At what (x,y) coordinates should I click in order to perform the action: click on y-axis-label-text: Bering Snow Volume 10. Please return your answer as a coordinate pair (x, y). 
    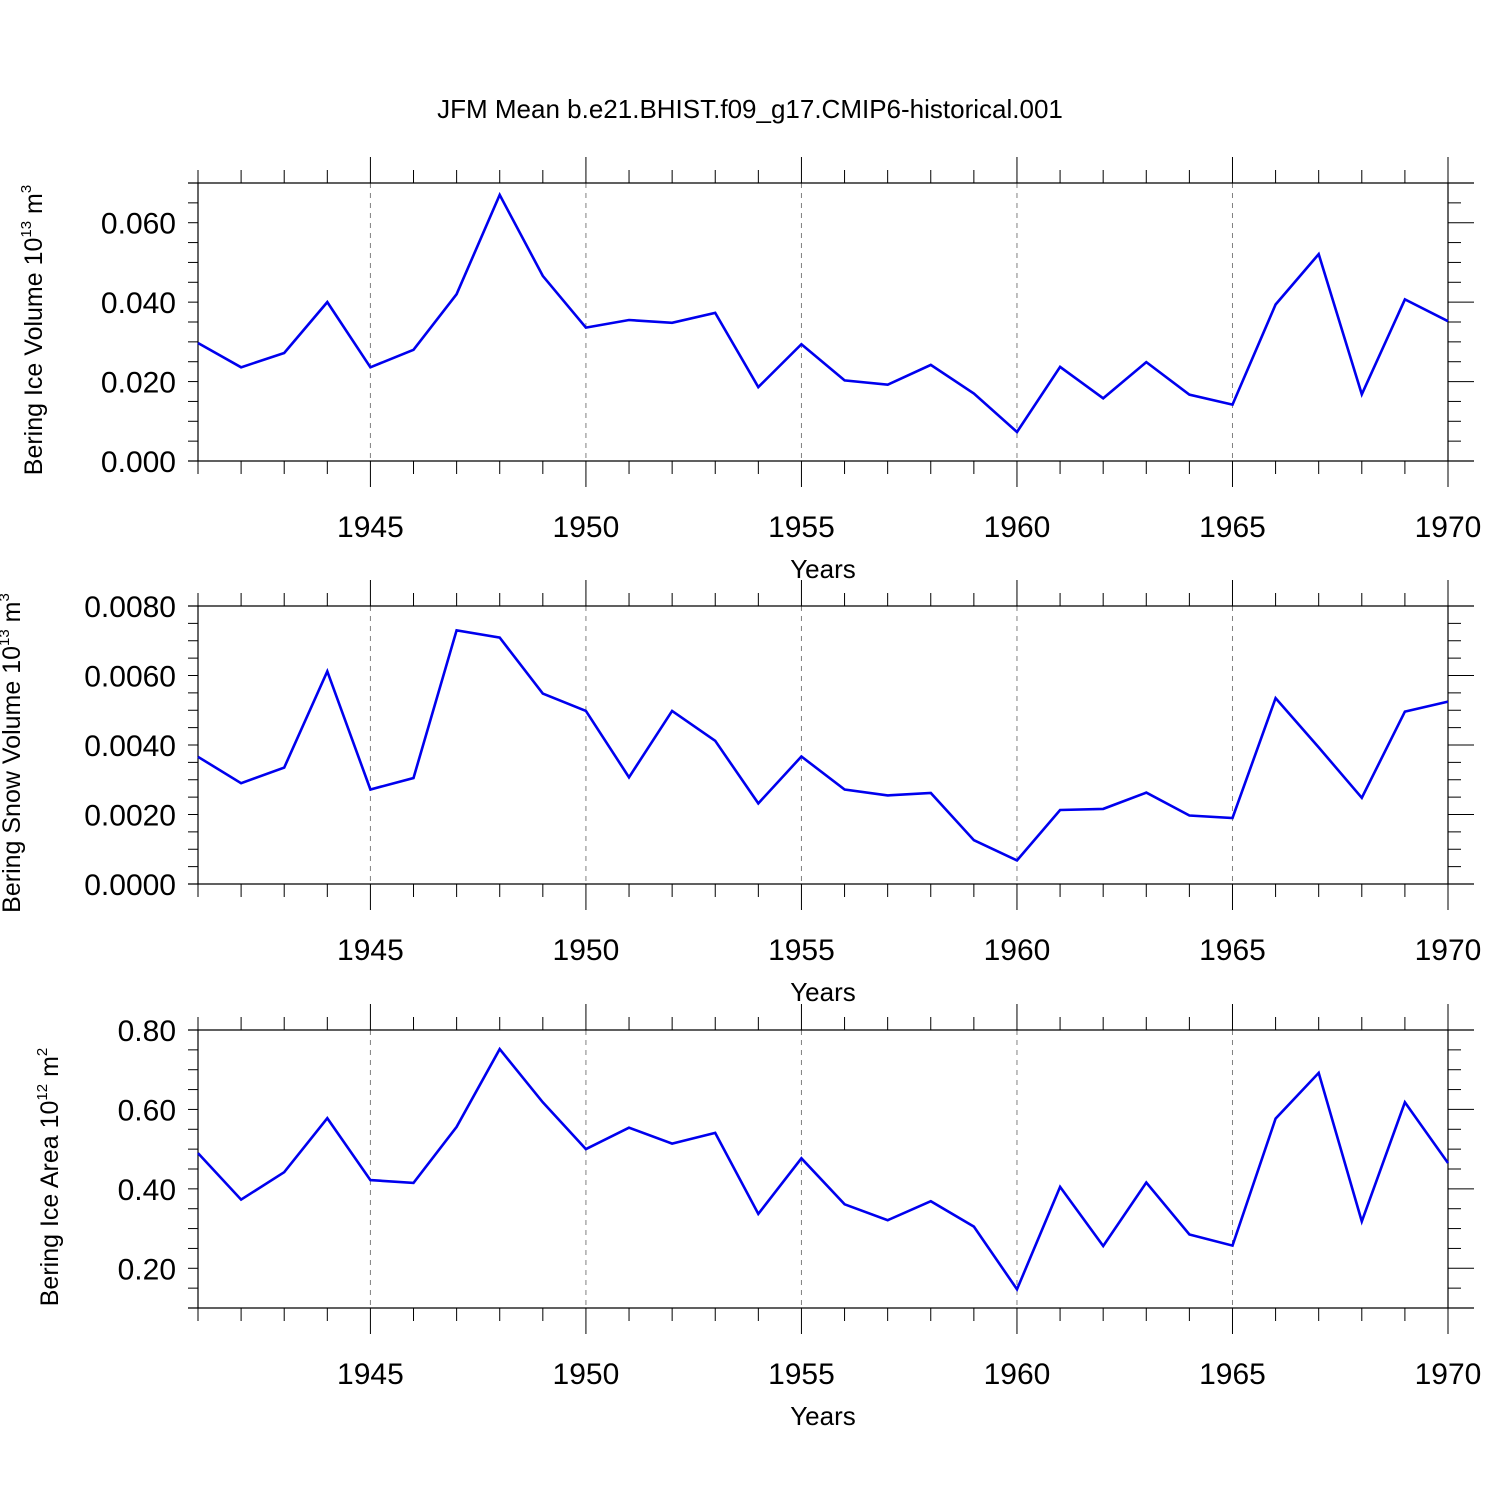
    Looking at the image, I should click on (13, 779).